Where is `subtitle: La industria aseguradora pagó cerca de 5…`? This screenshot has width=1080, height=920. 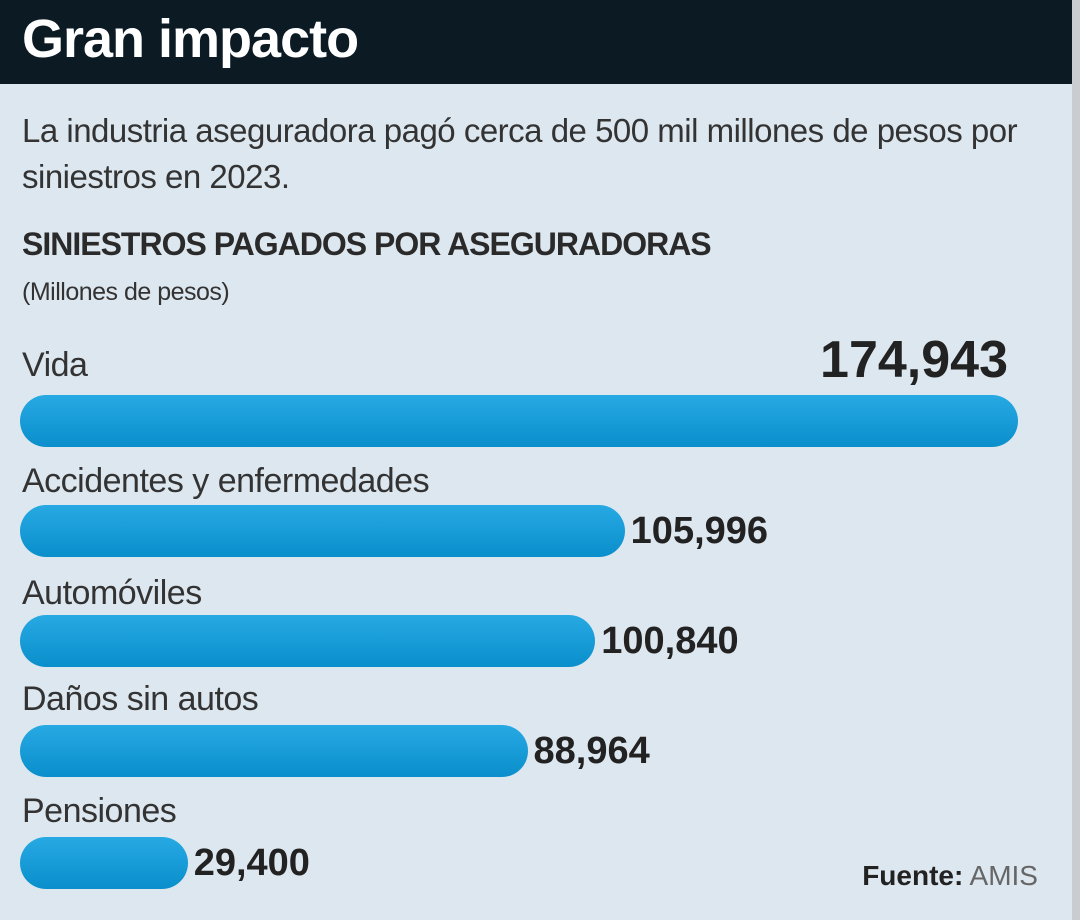
subtitle: La industria aseguradora pagó cerca de 5… is located at coordinates (520, 153).